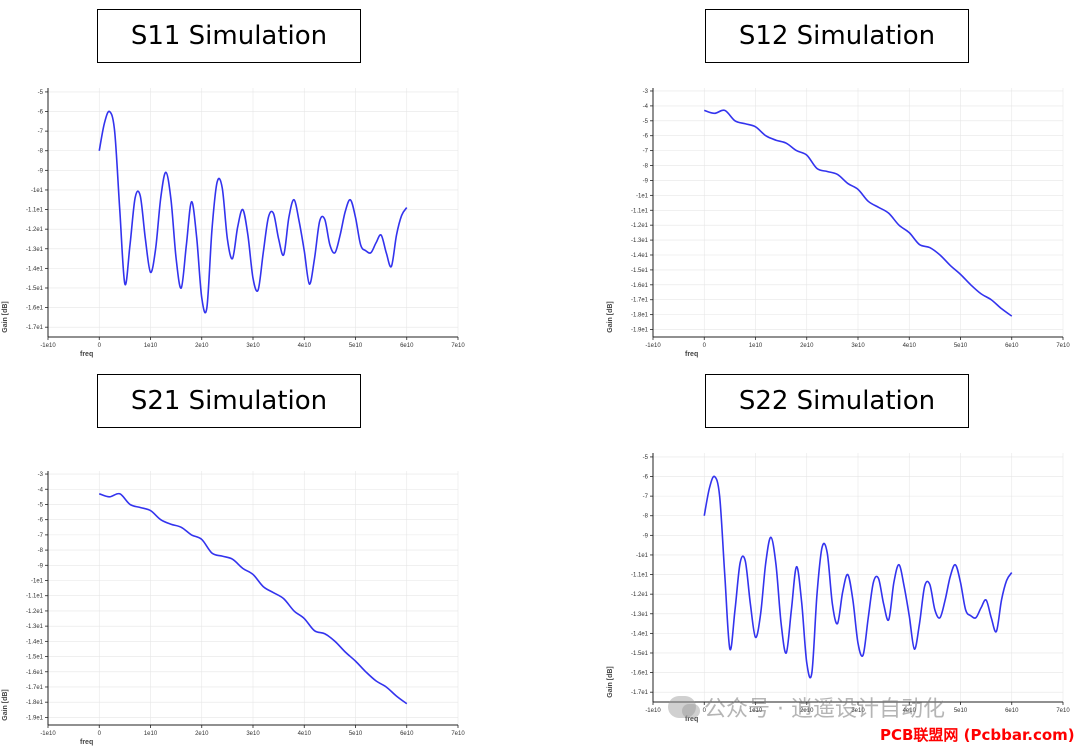 Image resolution: width=1080 pixels, height=749 pixels. I want to click on watermark-text: 公众号 · 逍遥设计自动化, so click(824, 709).